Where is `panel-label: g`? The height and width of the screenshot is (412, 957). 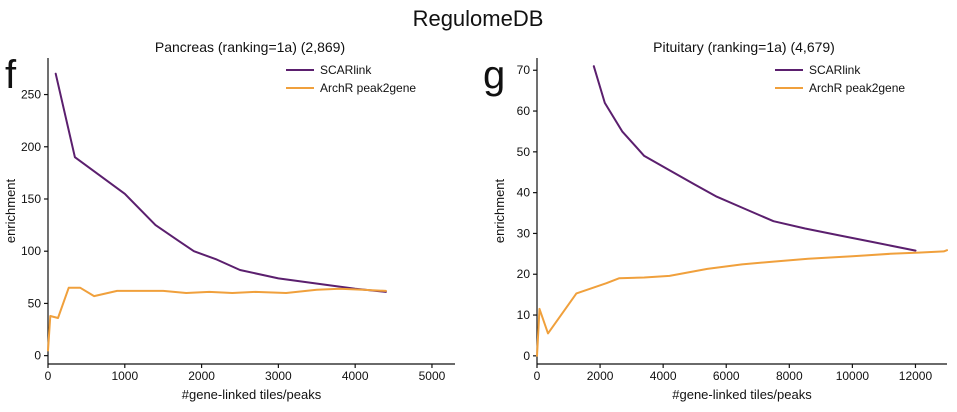
panel-label: g is located at coordinates (494, 75).